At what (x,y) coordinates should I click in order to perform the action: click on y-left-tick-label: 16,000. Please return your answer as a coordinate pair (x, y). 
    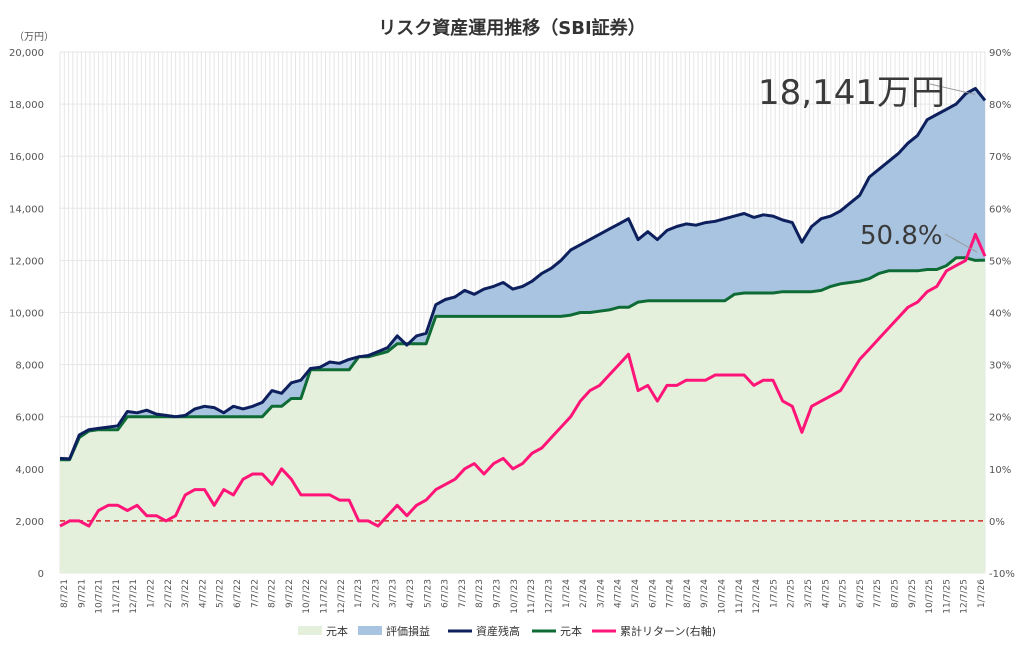
    Looking at the image, I should click on (26, 157).